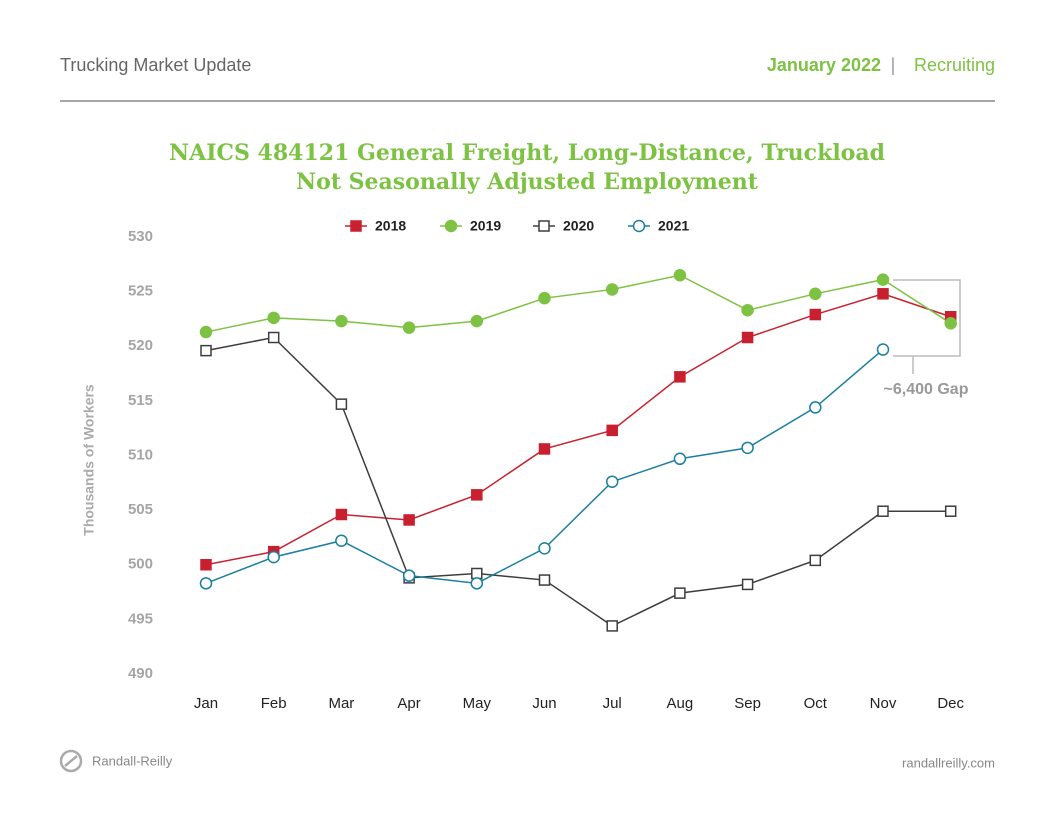 This screenshot has width=1055, height=815. Describe the element at coordinates (140, 345) in the screenshot. I see `y-tick-label: 520` at that location.